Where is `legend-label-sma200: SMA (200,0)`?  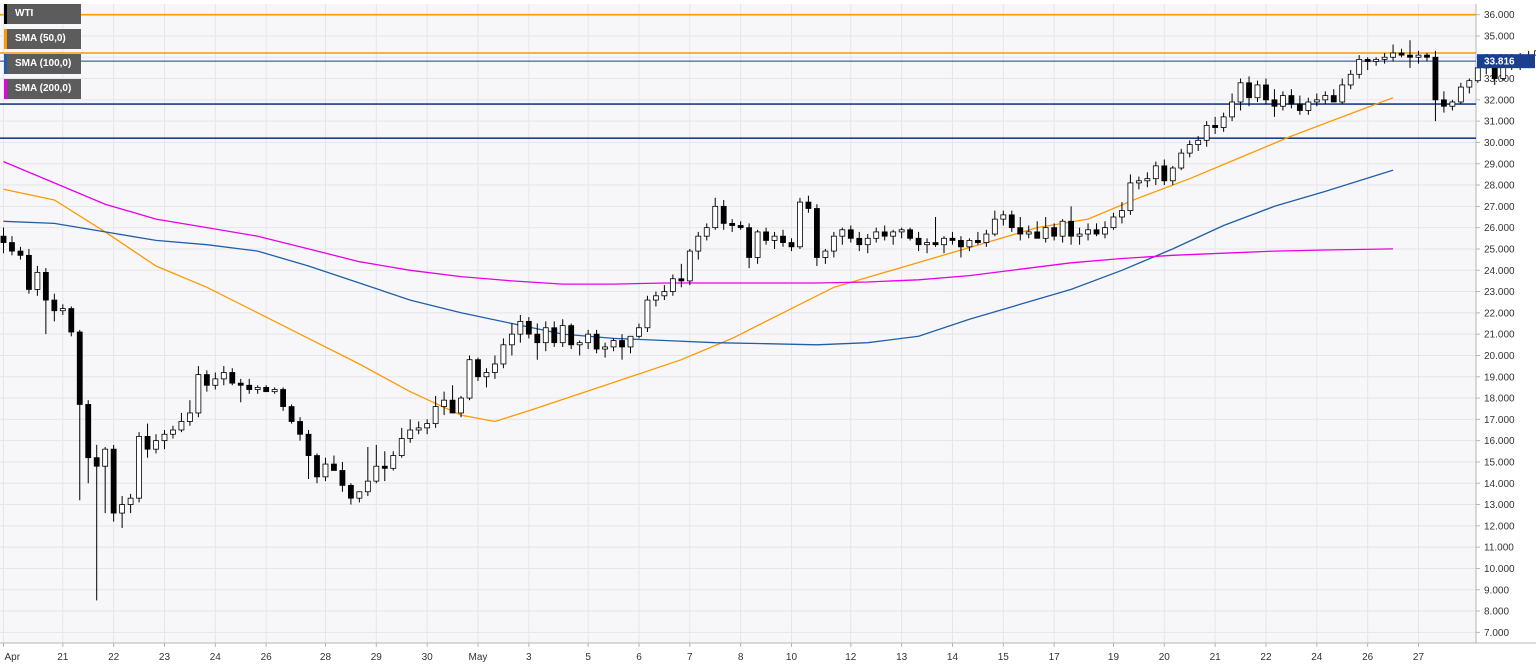 legend-label-sma200: SMA (200,0) is located at coordinates (43, 88).